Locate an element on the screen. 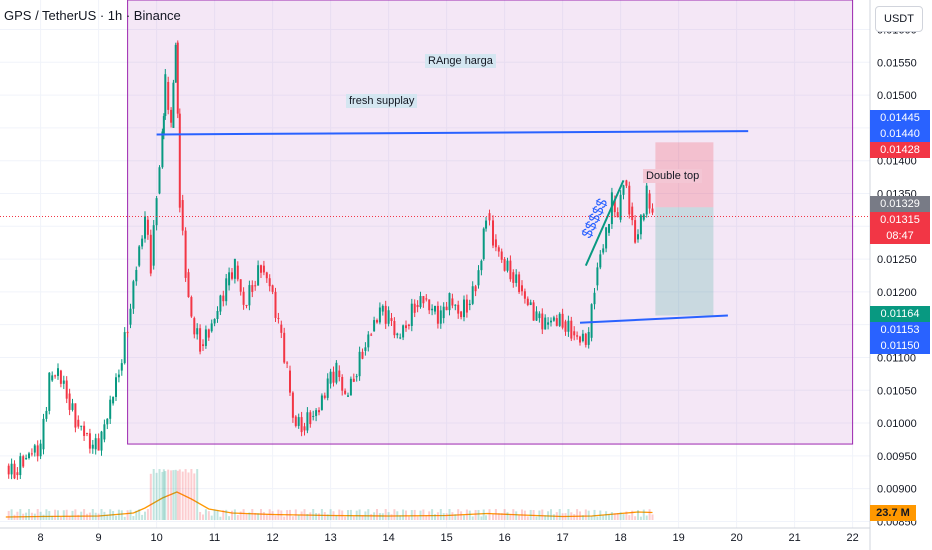  support-line is located at coordinates (653, 319).